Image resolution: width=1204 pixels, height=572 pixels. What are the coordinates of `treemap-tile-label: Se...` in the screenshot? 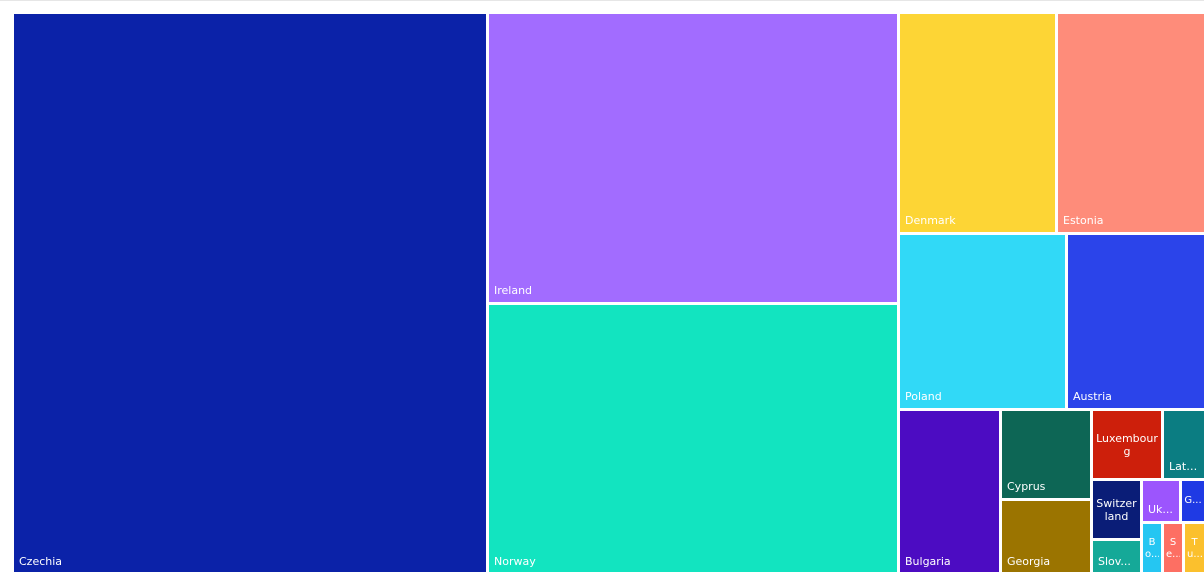 It's located at (1173, 548).